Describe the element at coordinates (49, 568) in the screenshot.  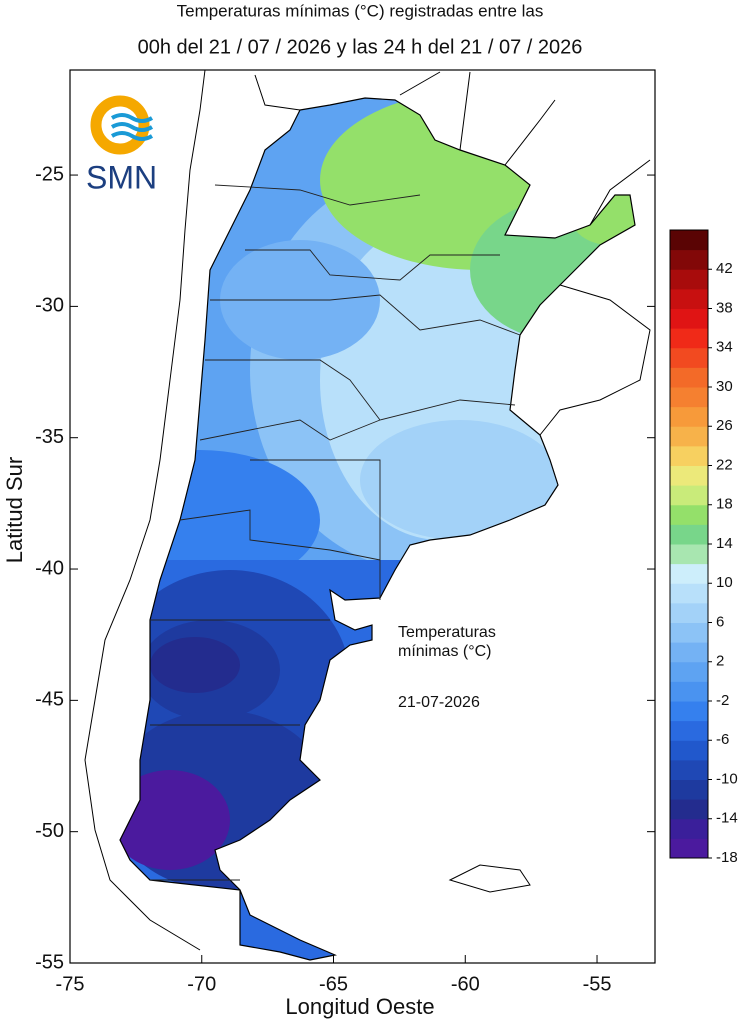
I see `y-tick-label: -40` at that location.